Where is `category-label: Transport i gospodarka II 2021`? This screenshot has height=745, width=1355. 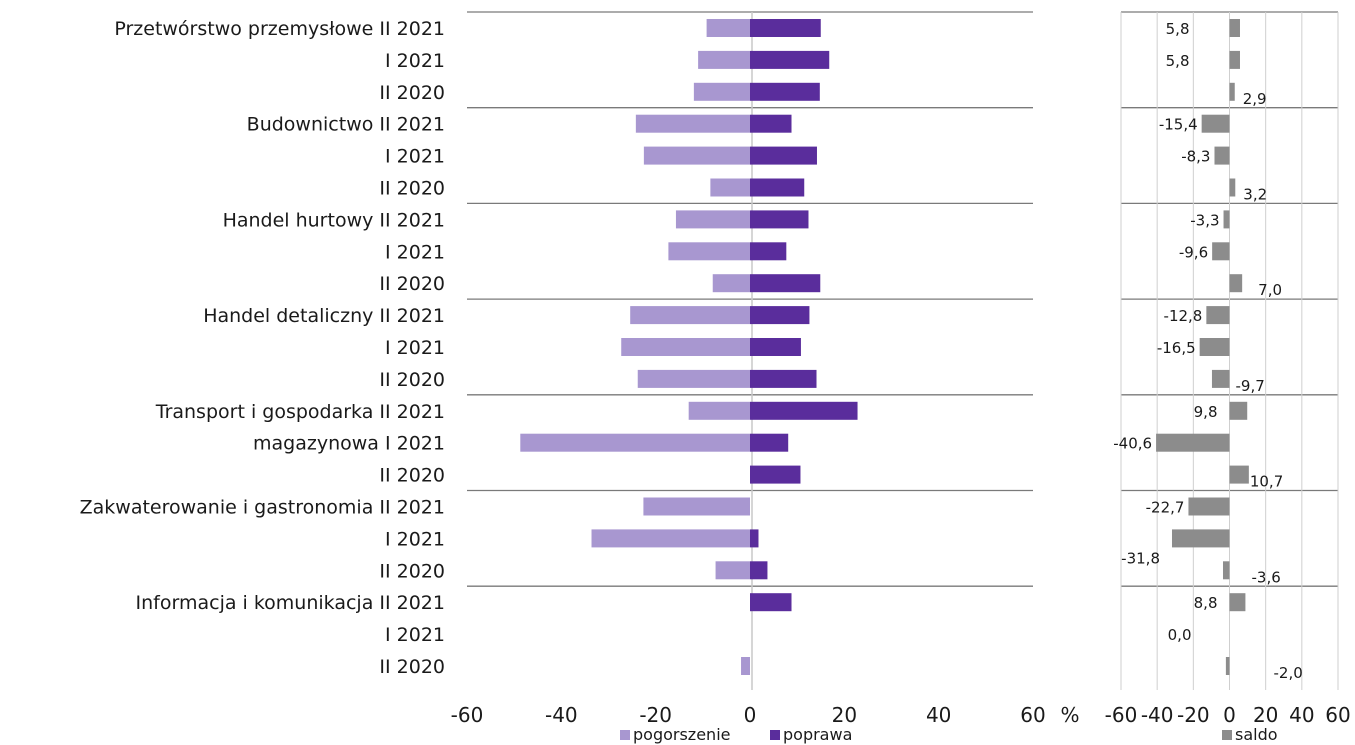 category-label: Transport i gospodarka II 2021 is located at coordinates (300, 412).